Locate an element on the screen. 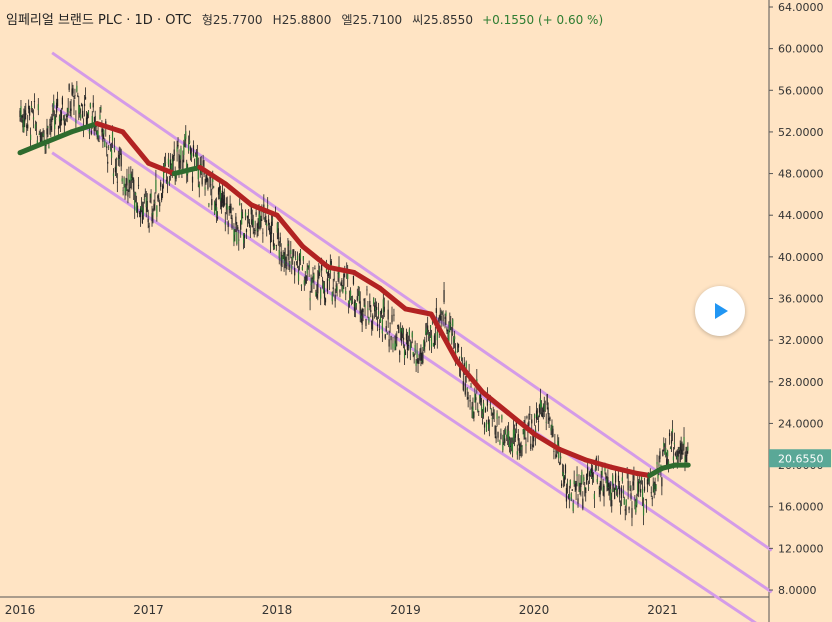  x-tick-label: 2016 is located at coordinates (20, 610).